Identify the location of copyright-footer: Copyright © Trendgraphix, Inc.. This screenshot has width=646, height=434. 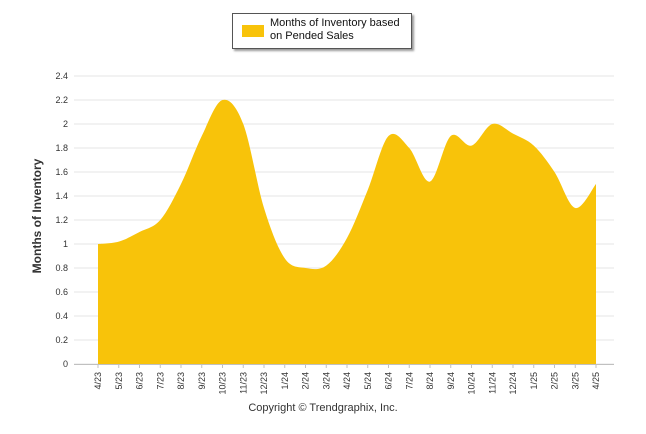
(323, 408).